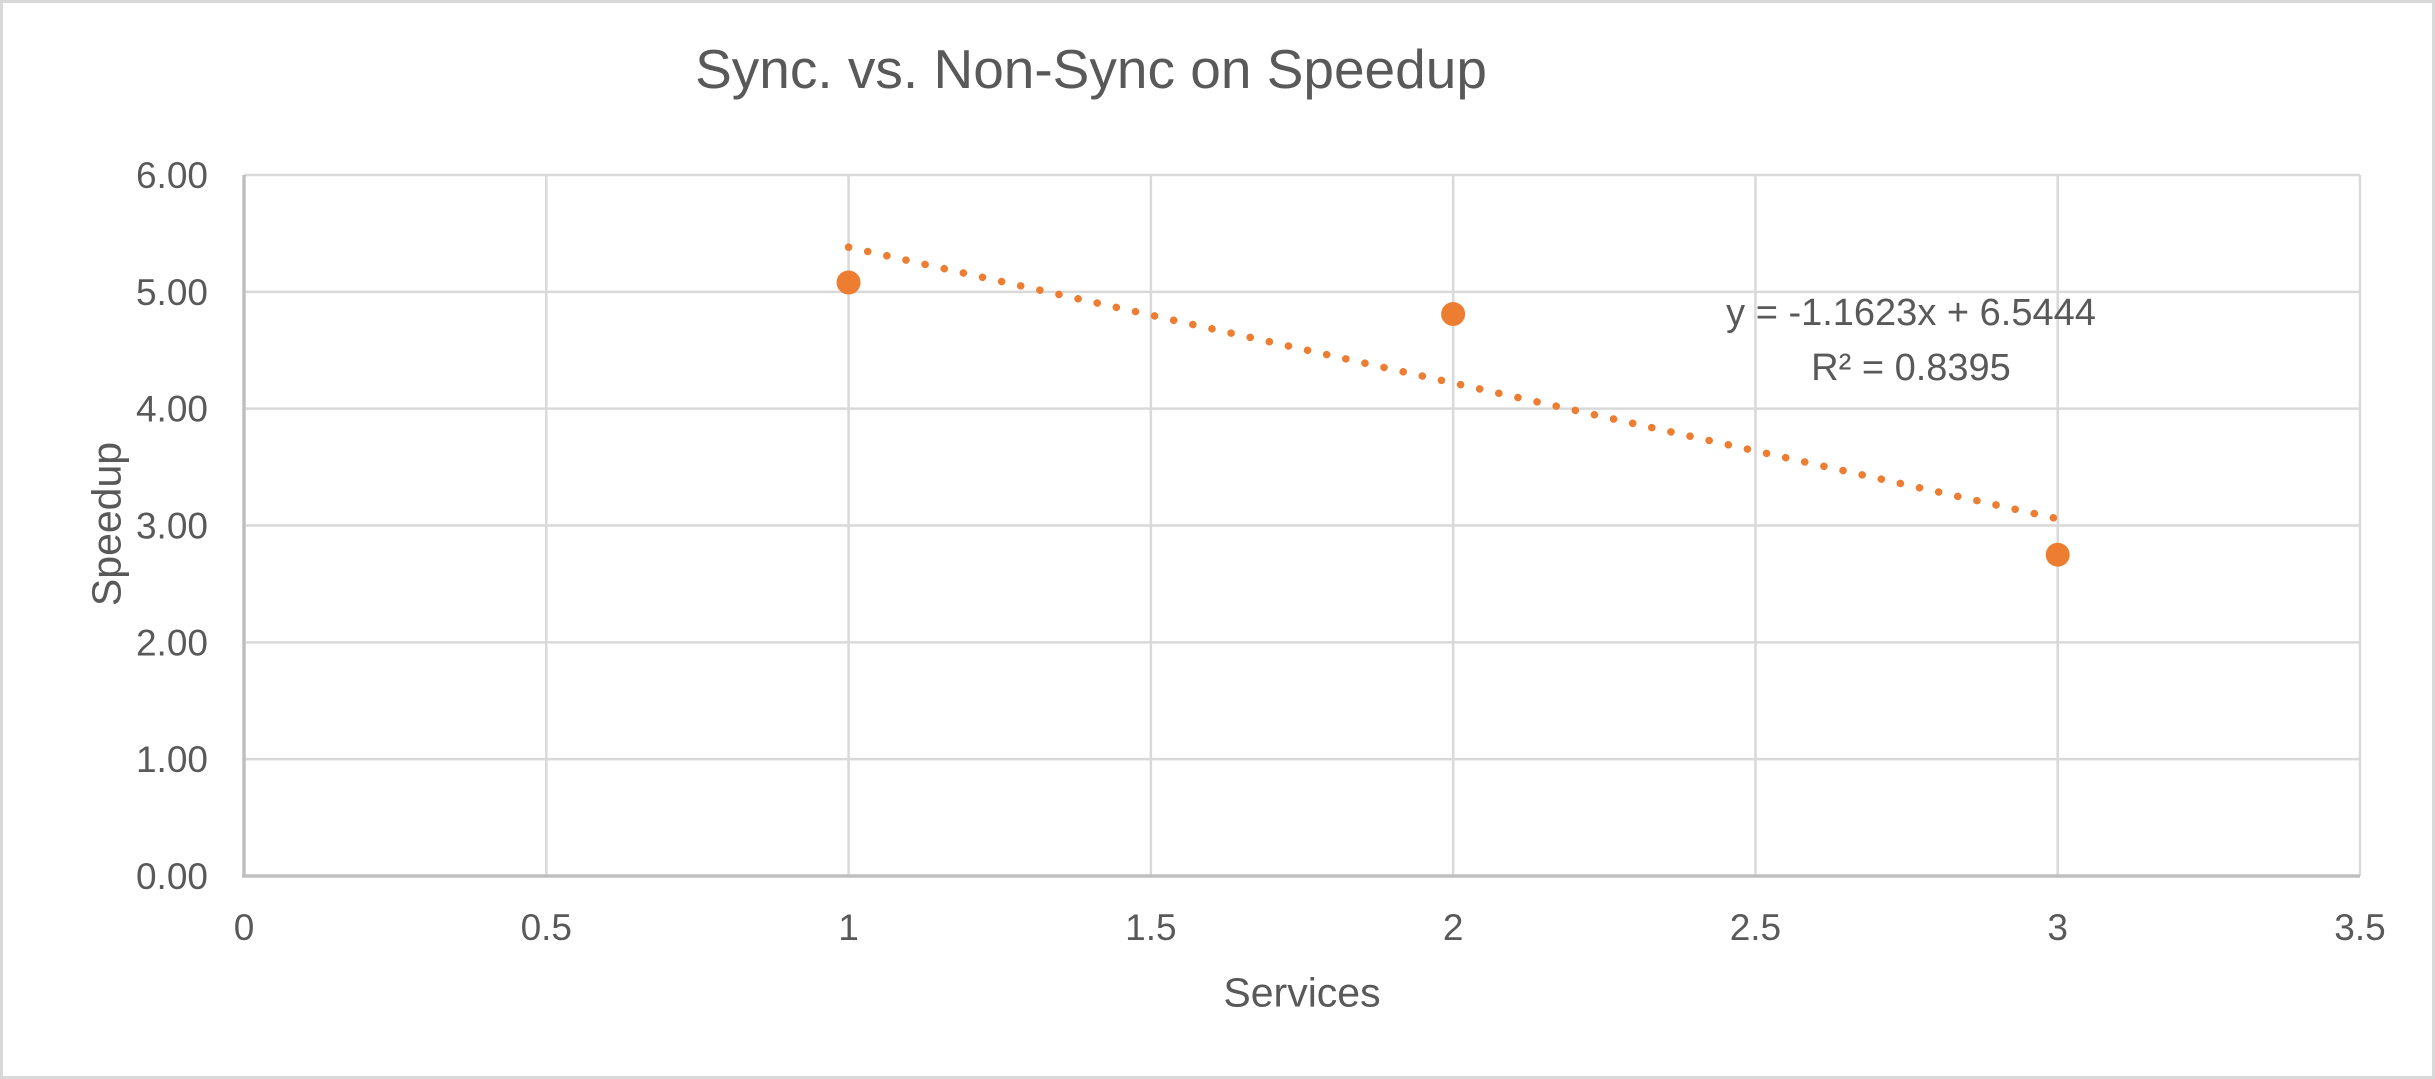 The height and width of the screenshot is (1079, 2435). What do you see at coordinates (172, 759) in the screenshot?
I see `y-tick-label: 1.00` at bounding box center [172, 759].